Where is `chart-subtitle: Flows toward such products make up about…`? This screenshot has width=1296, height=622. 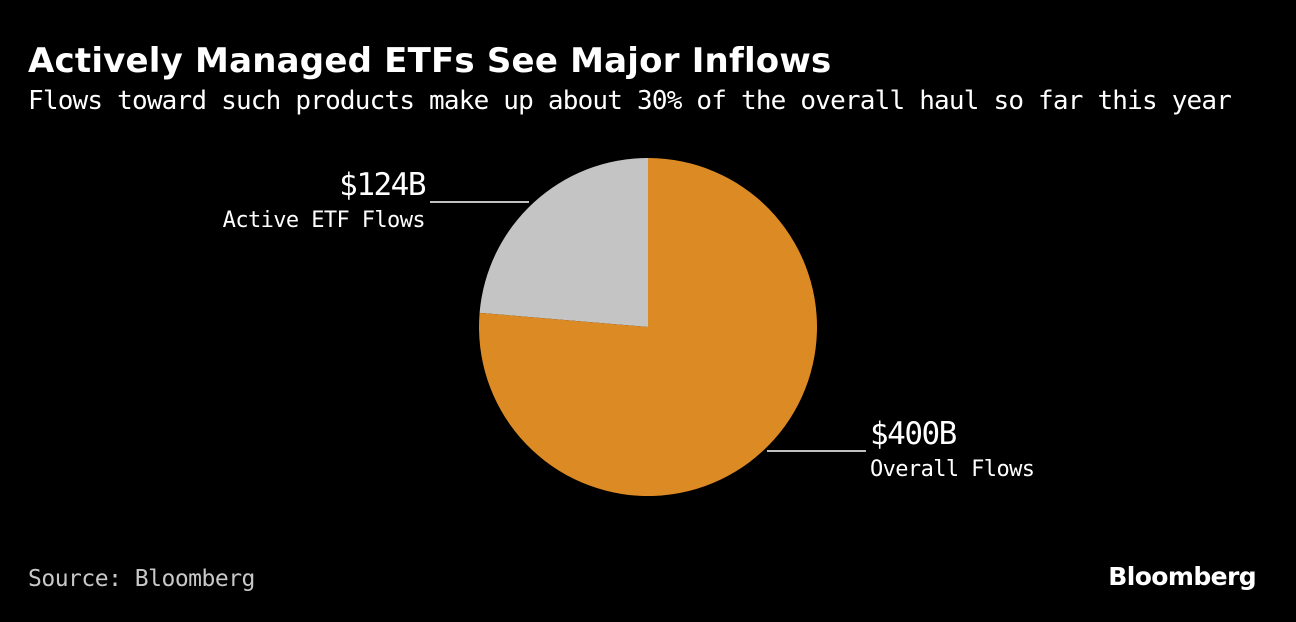 chart-subtitle: Flows toward such products make up about… is located at coordinates (630, 101).